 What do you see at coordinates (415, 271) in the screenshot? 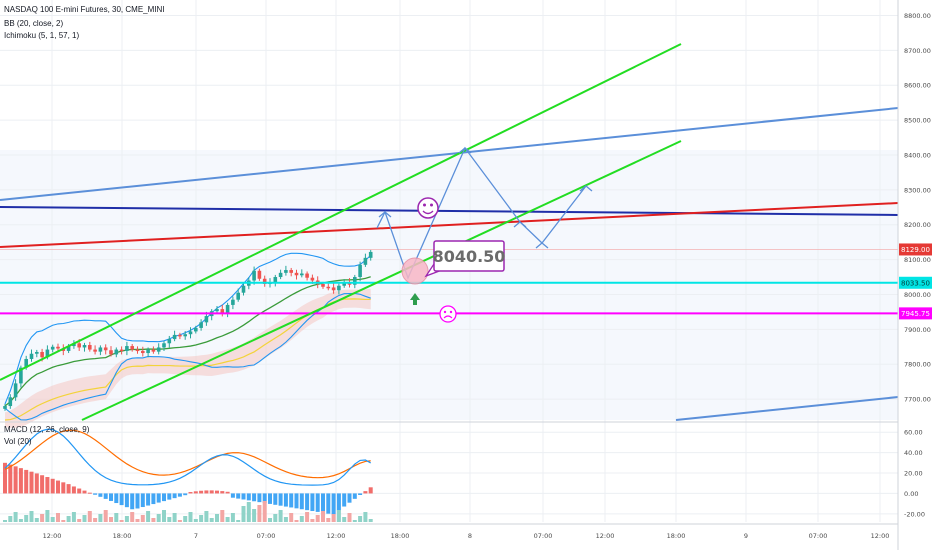
I see `entry-zone-circle` at bounding box center [415, 271].